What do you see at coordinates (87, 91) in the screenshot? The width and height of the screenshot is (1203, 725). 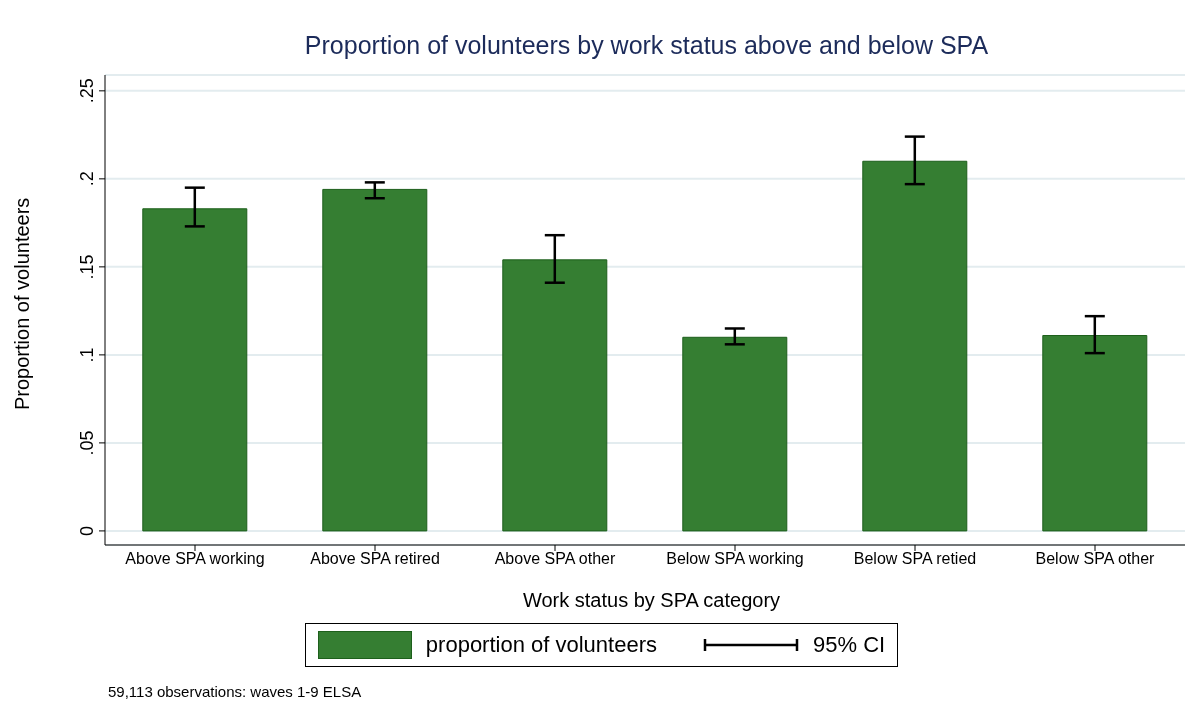 I see `y-tick-label: .25` at bounding box center [87, 91].